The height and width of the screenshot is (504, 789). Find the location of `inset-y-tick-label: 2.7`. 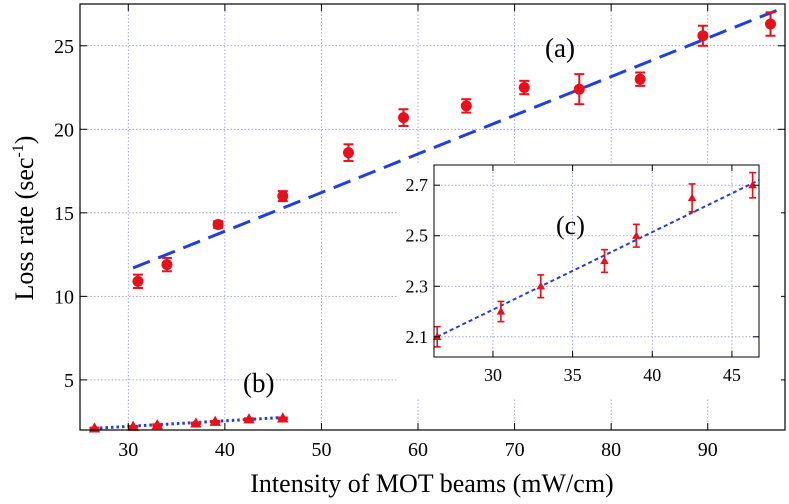

inset-y-tick-label: 2.7 is located at coordinates (417, 185).